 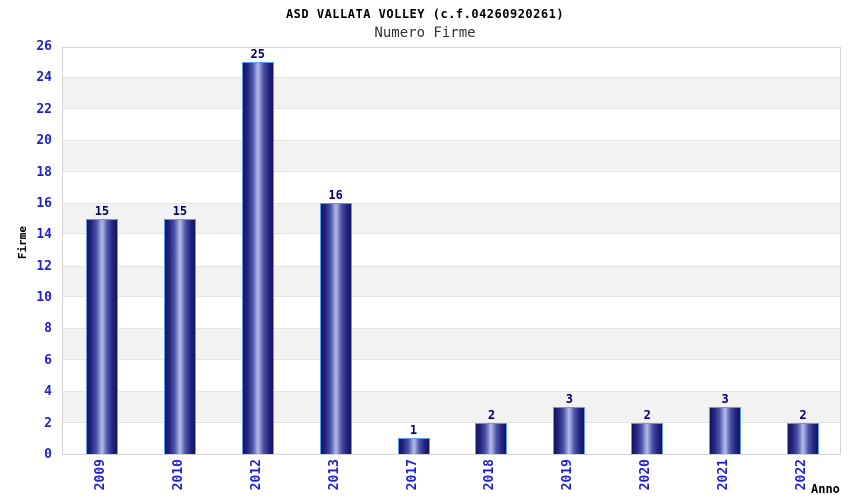 I want to click on x-tick-label: 2013, so click(x=334, y=475).